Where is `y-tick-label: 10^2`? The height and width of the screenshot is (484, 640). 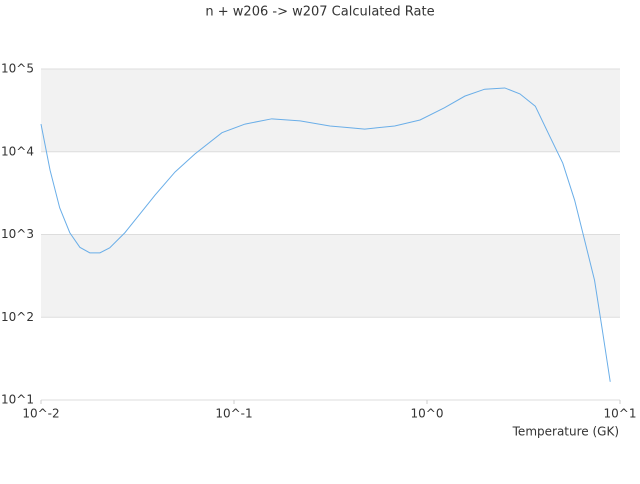
y-tick-label: 10^2 is located at coordinates (17, 317).